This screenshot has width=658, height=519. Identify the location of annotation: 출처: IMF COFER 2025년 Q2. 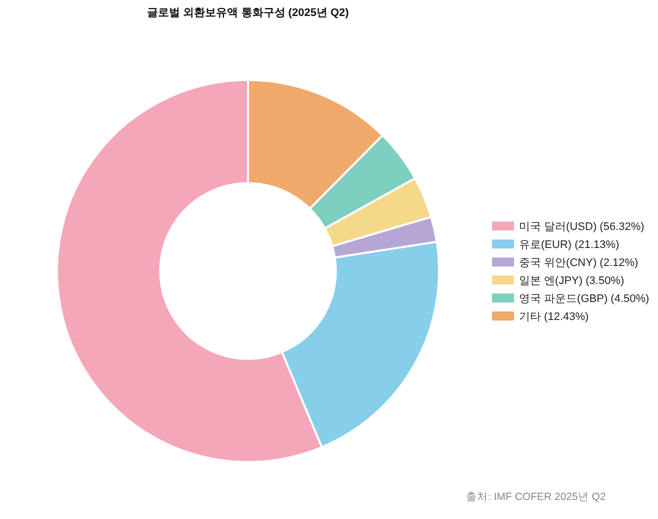
(536, 497).